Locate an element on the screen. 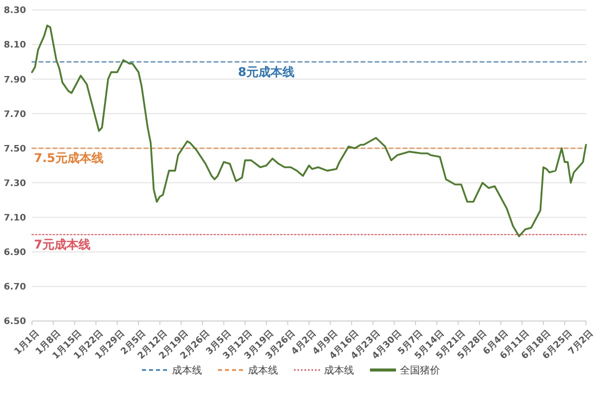 This screenshot has height=400, width=600. legend-label: 全国猪价 is located at coordinates (420, 370).